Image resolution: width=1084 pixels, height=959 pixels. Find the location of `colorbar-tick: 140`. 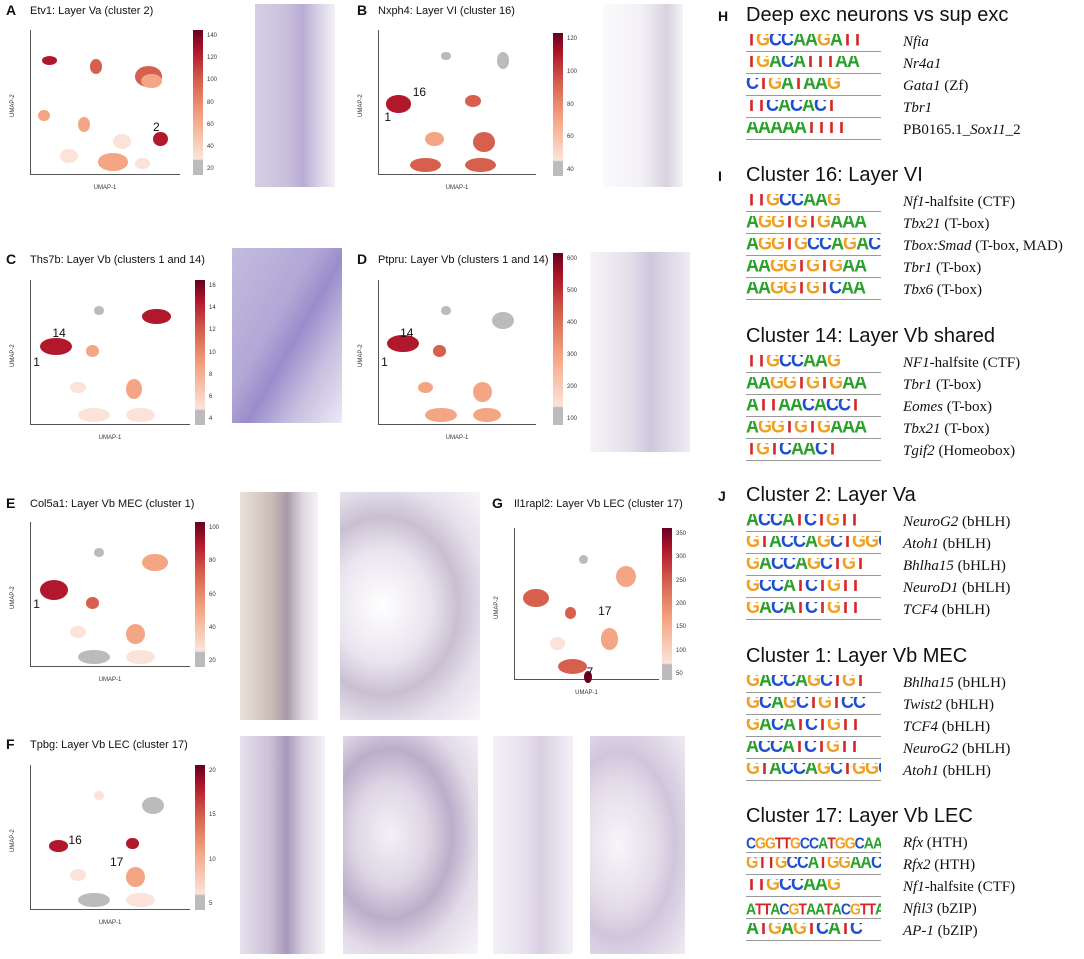

colorbar-tick: 140 is located at coordinates (212, 36).